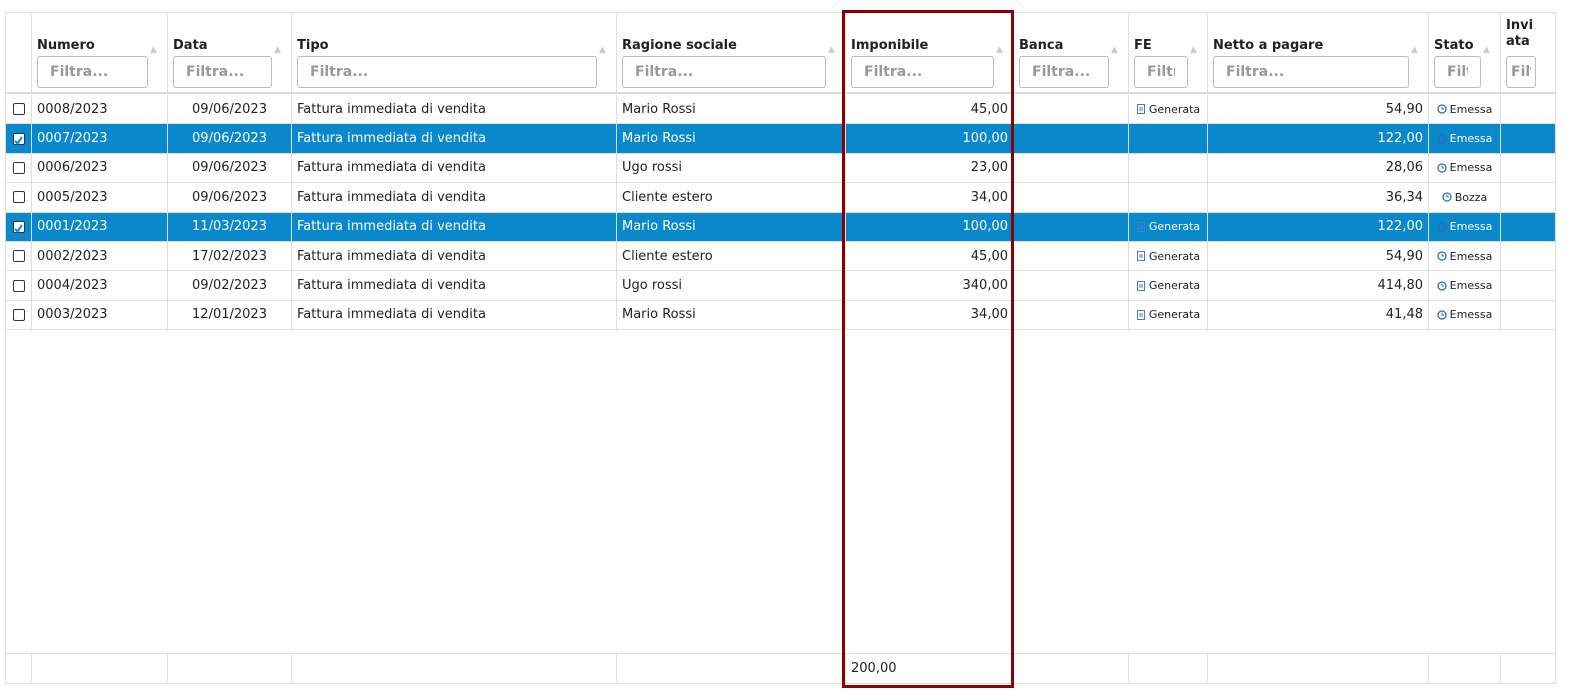 Image resolution: width=1583 pixels, height=700 pixels. I want to click on header-cell: Tipo ▲, so click(454, 52).